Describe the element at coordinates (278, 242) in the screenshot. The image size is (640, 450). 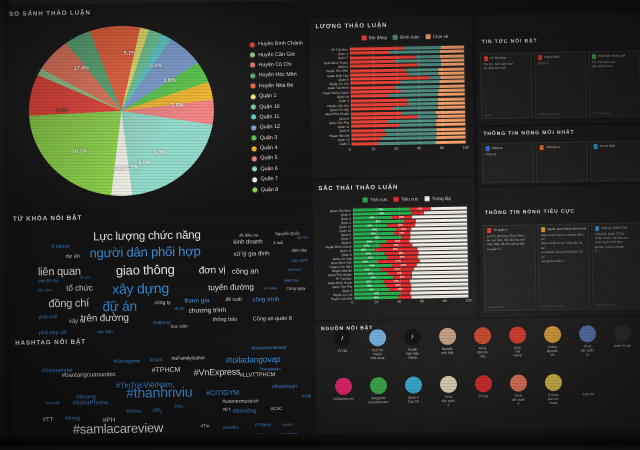
I see `cloud-word: 6 tuổi` at that location.